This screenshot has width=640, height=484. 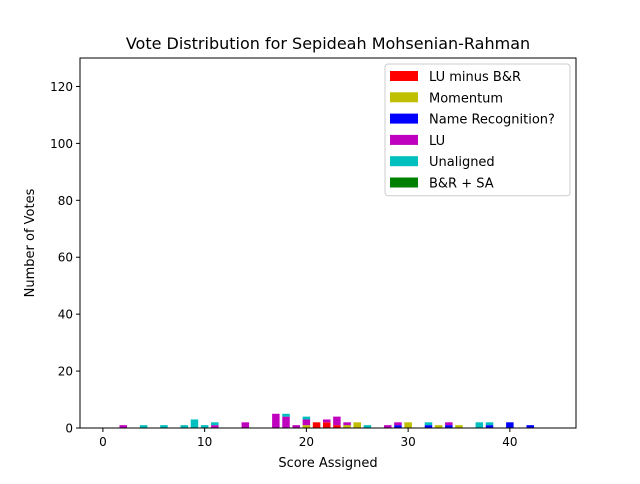 What do you see at coordinates (65, 372) in the screenshot?
I see `y-tick-label-20: 20` at bounding box center [65, 372].